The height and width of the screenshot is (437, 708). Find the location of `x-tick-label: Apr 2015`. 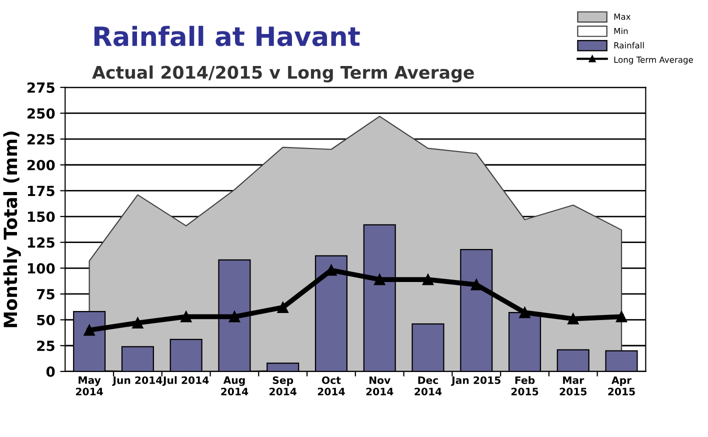

x-tick-label: Apr 2015 is located at coordinates (621, 386).